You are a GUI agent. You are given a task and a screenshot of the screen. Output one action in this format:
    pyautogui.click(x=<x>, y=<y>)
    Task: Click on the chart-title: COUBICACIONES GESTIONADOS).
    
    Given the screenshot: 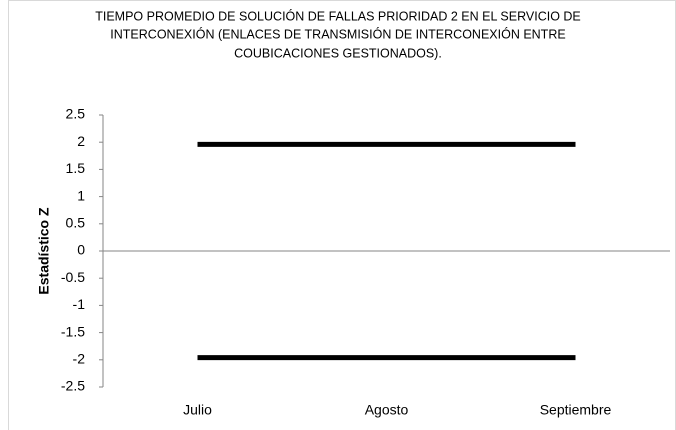 What is the action you would take?
    pyautogui.click(x=338, y=53)
    